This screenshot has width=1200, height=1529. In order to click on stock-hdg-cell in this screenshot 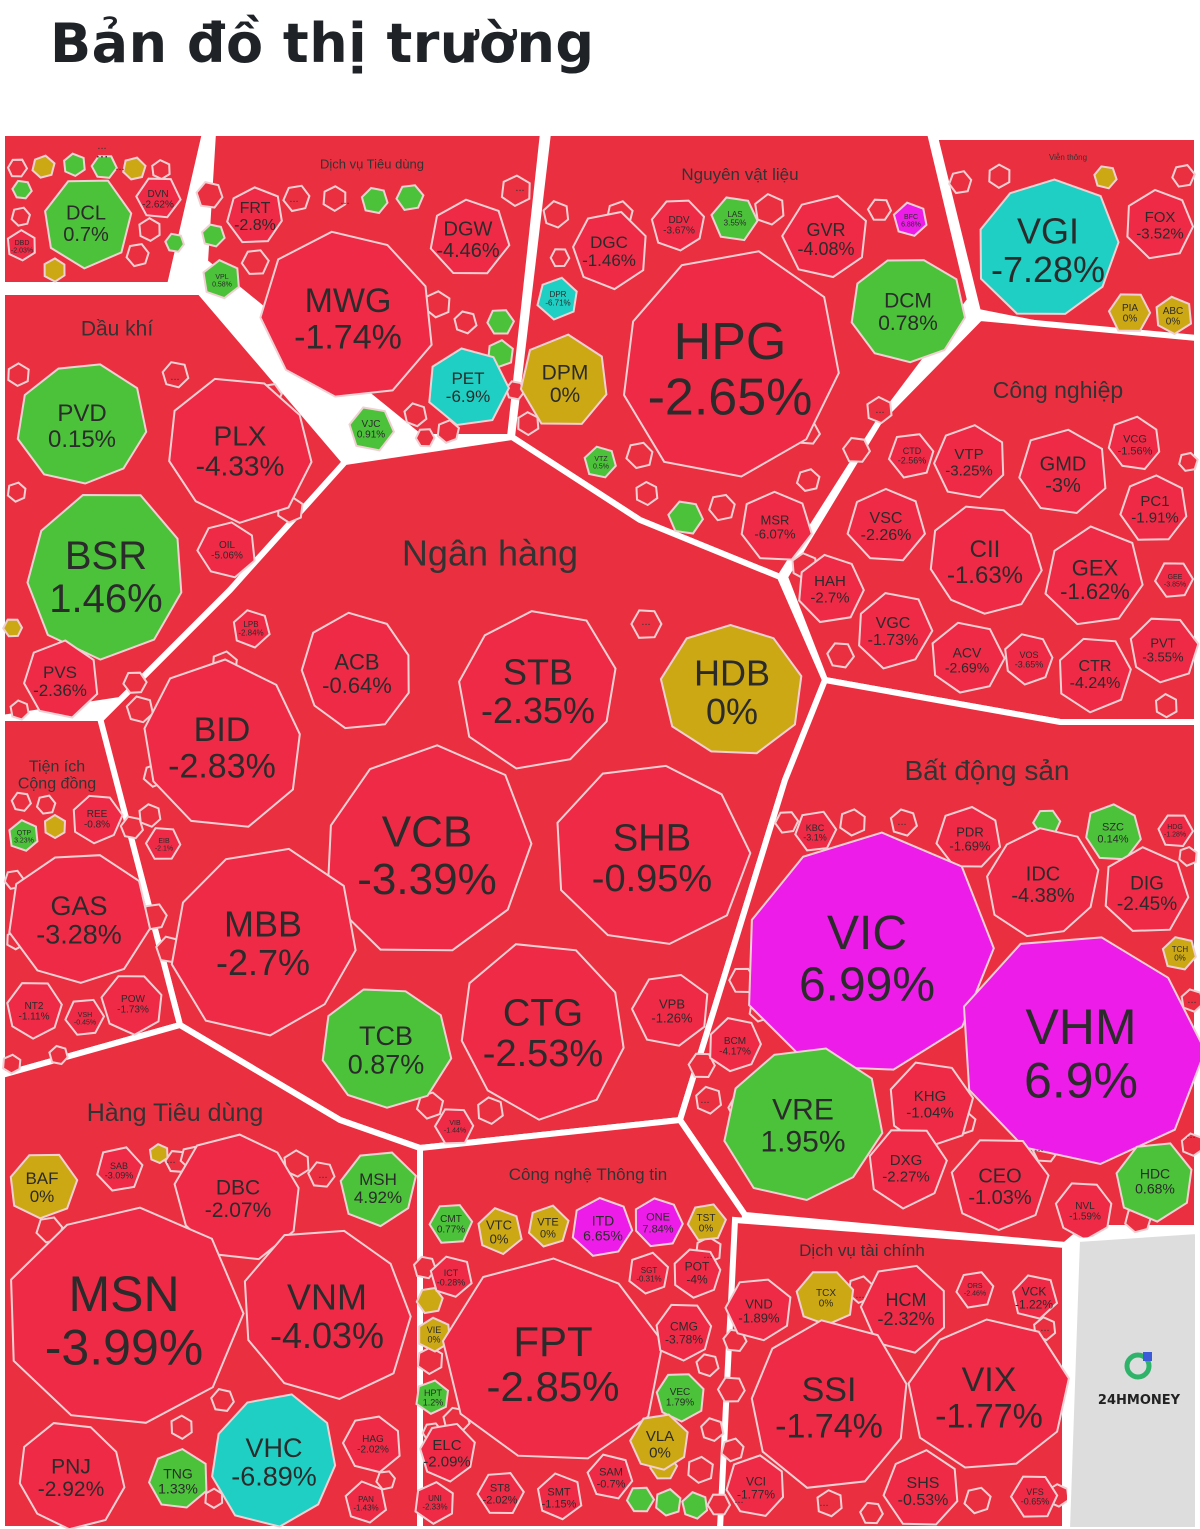, I will do `click(1176, 831)`.